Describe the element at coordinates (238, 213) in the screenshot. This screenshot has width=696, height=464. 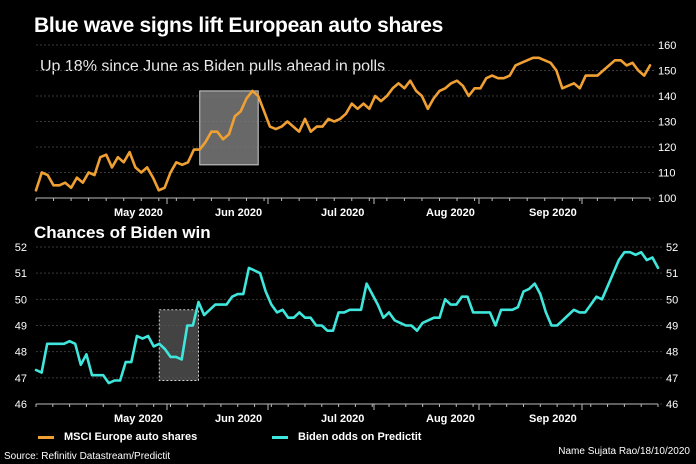
I see `upper-x-tick-label: Jun 2020` at that location.